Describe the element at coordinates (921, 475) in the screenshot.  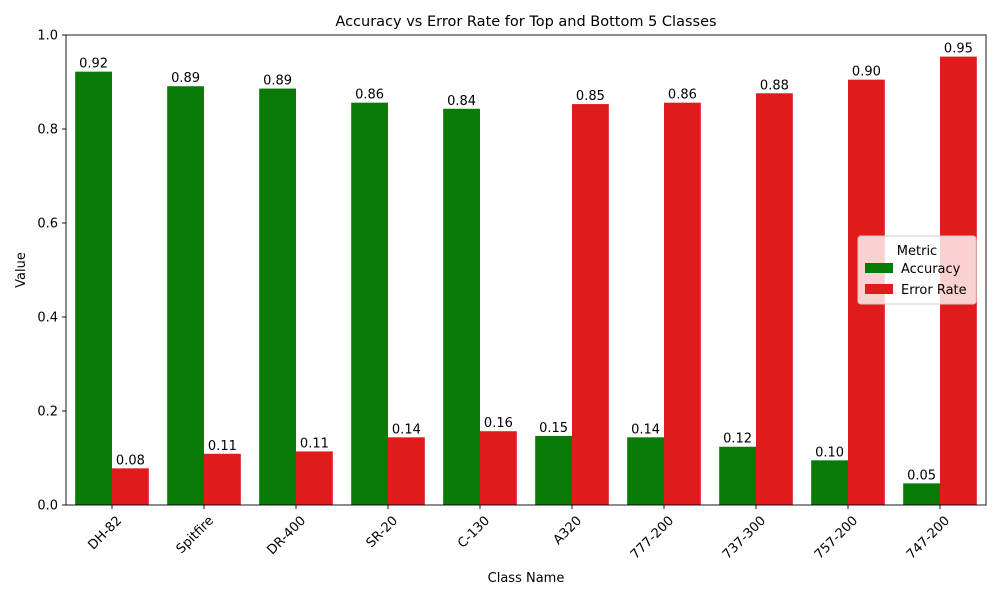
I see `data-label-accuracy: 0.05` at that location.